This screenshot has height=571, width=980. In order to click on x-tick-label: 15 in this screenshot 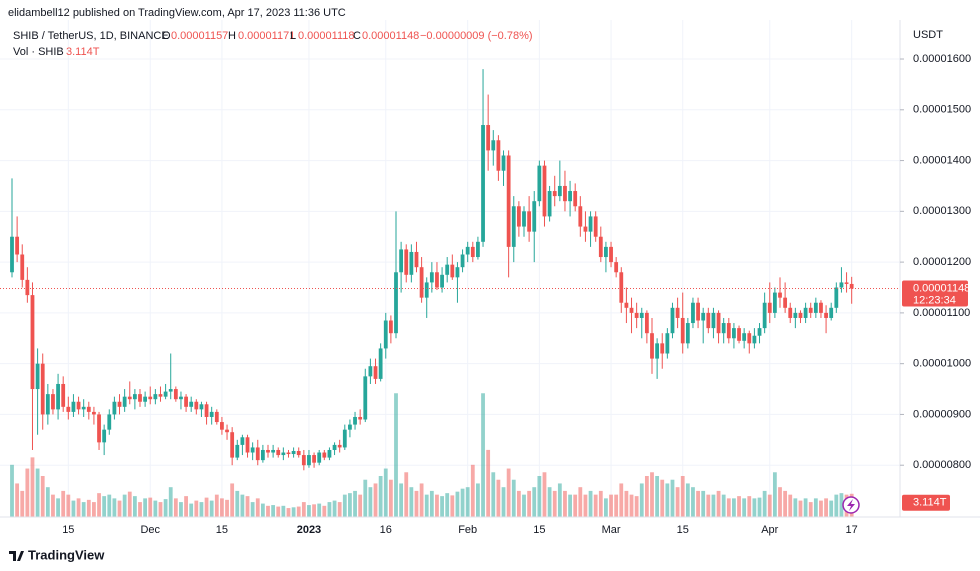, I will do `click(683, 530)`.